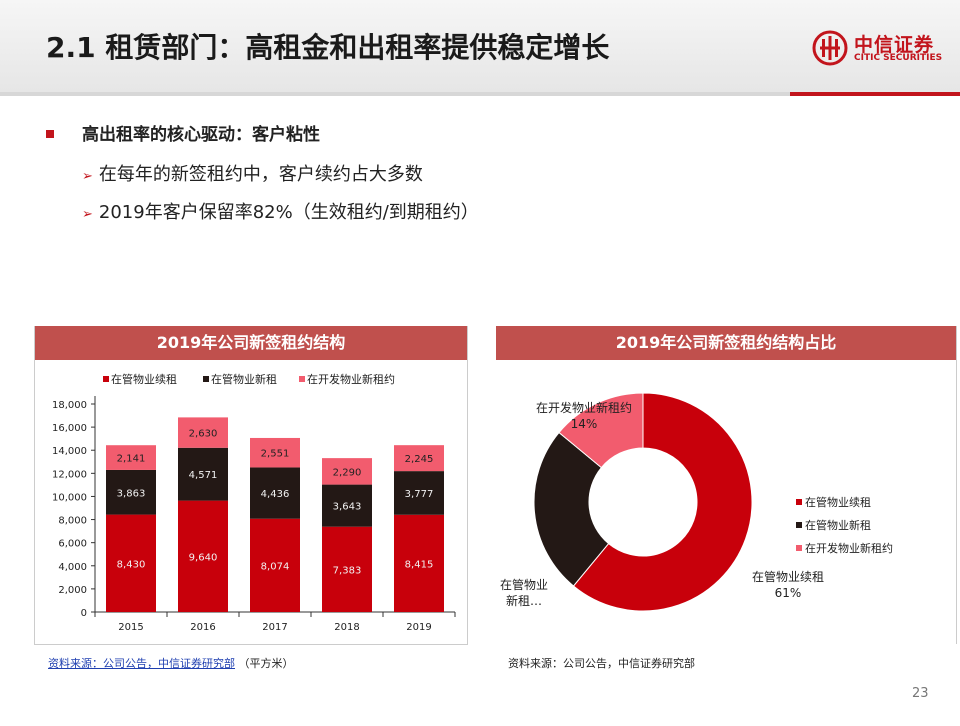 This screenshot has height=726, width=960. Describe the element at coordinates (72, 544) in the screenshot. I see `y-tick-label: 6,000` at that location.